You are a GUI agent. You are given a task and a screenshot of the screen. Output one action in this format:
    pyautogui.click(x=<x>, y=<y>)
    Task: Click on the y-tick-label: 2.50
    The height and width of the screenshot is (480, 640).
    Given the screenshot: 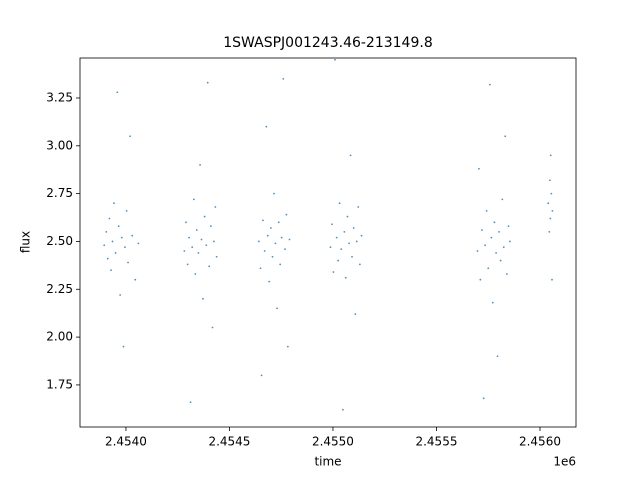 What is the action you would take?
    pyautogui.click(x=59, y=241)
    